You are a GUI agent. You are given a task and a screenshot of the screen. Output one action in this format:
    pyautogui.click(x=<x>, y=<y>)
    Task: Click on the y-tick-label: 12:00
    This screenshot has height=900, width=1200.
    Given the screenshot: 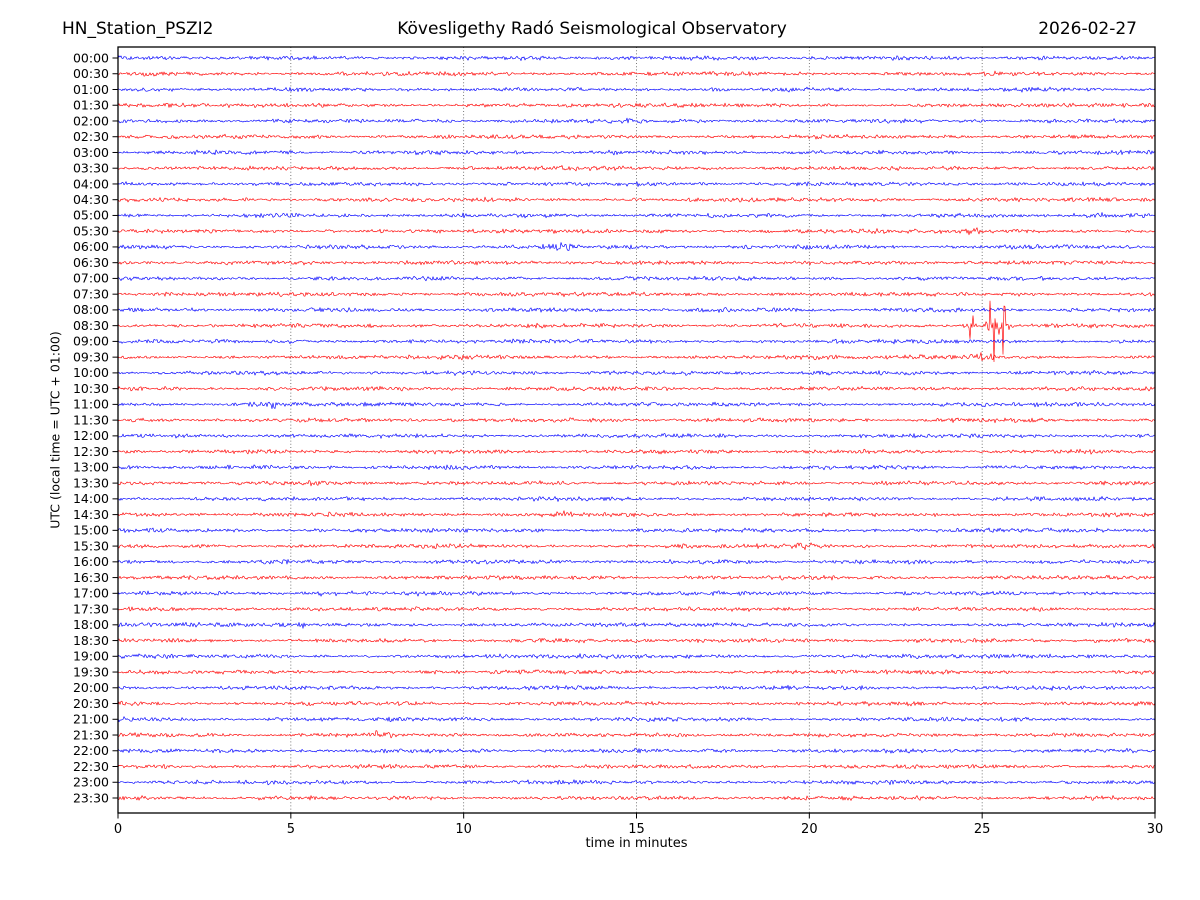 What is the action you would take?
    pyautogui.click(x=91, y=435)
    